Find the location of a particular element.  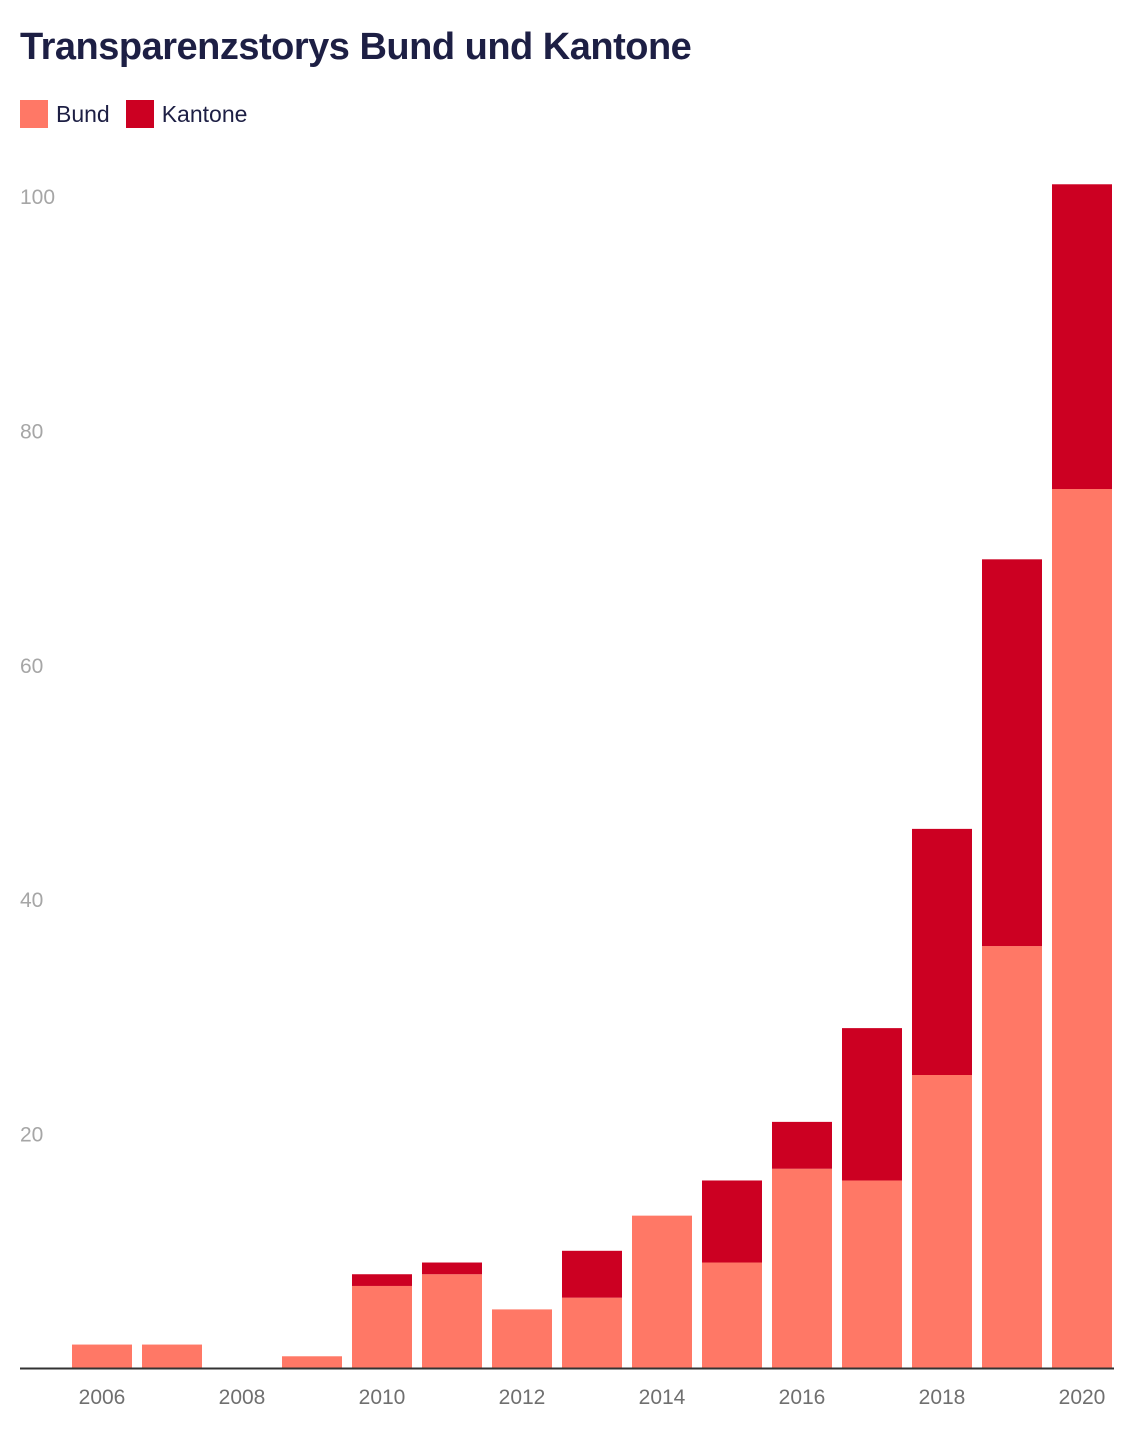

legend-item-kantone: Kantone is located at coordinates (186, 114).